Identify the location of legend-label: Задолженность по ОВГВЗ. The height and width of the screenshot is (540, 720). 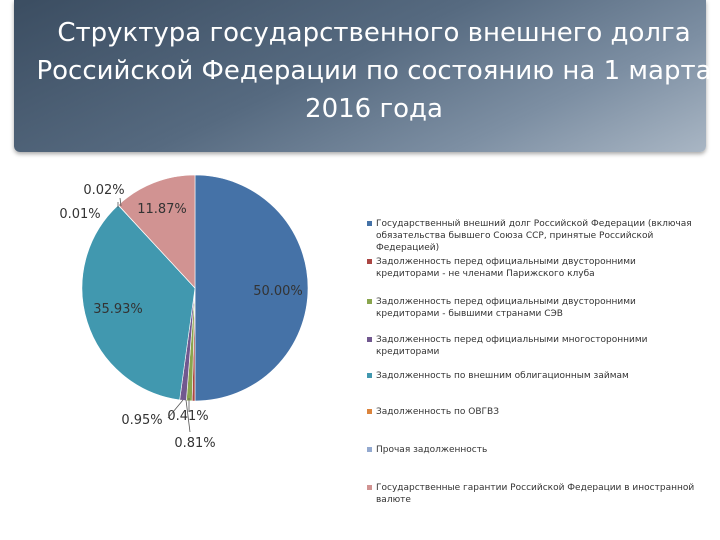
(437, 412).